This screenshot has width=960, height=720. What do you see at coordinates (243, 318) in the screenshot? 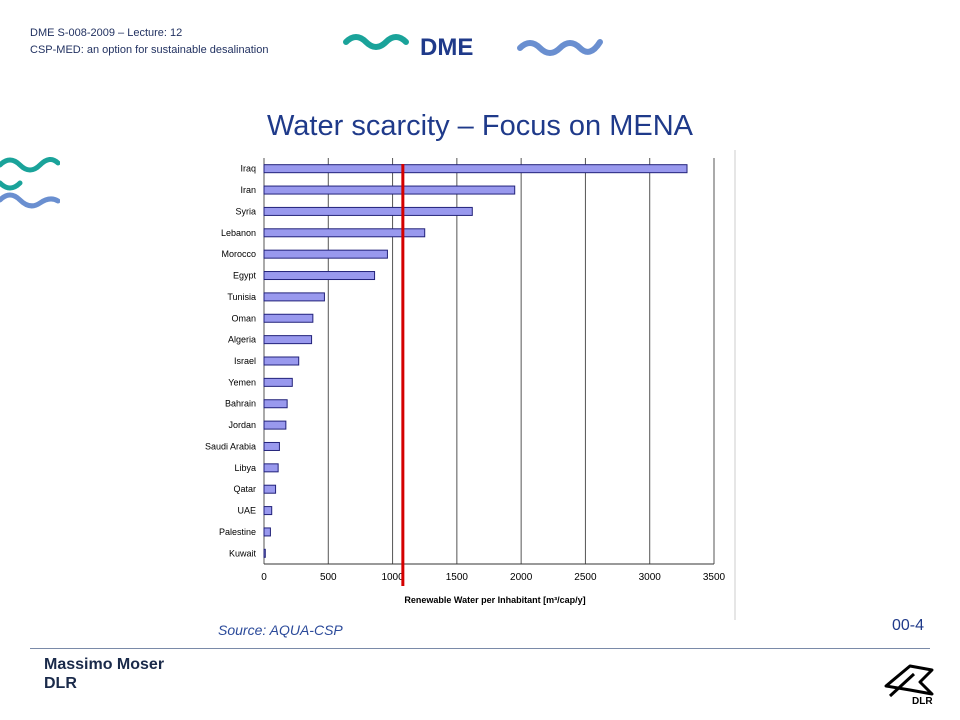
I see `category-label: Oman` at bounding box center [243, 318].